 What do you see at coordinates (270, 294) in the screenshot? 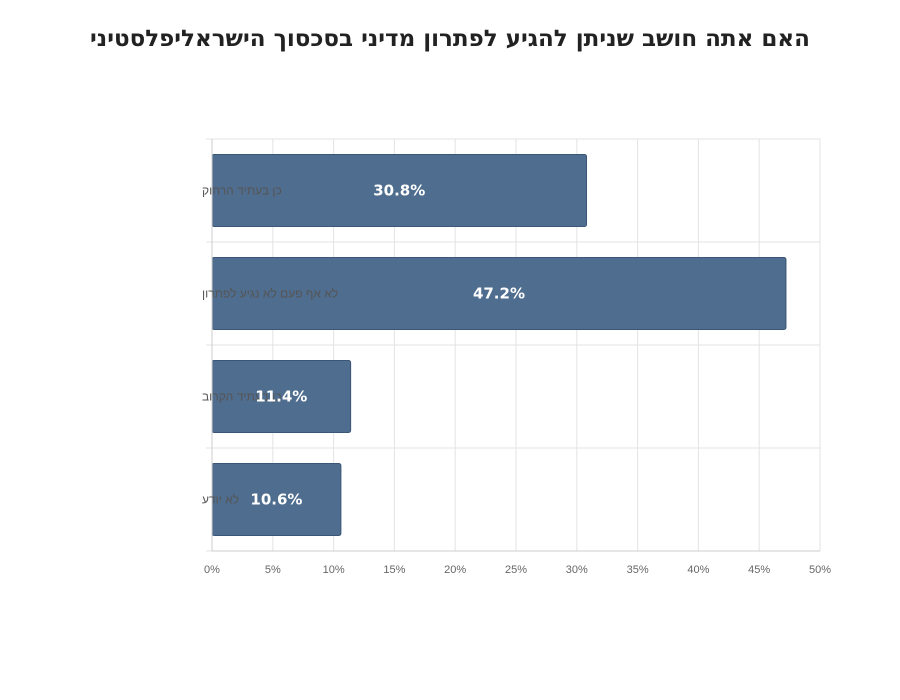
I see `category-label: לא אף פעם לא נגיע לפתרון` at bounding box center [270, 294].